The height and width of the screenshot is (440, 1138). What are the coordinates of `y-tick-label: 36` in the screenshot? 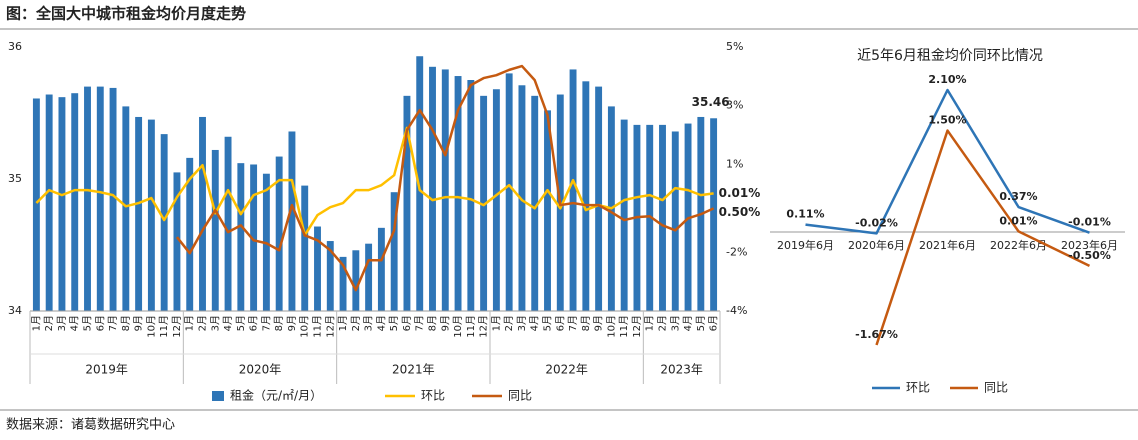 It's located at (15, 46).